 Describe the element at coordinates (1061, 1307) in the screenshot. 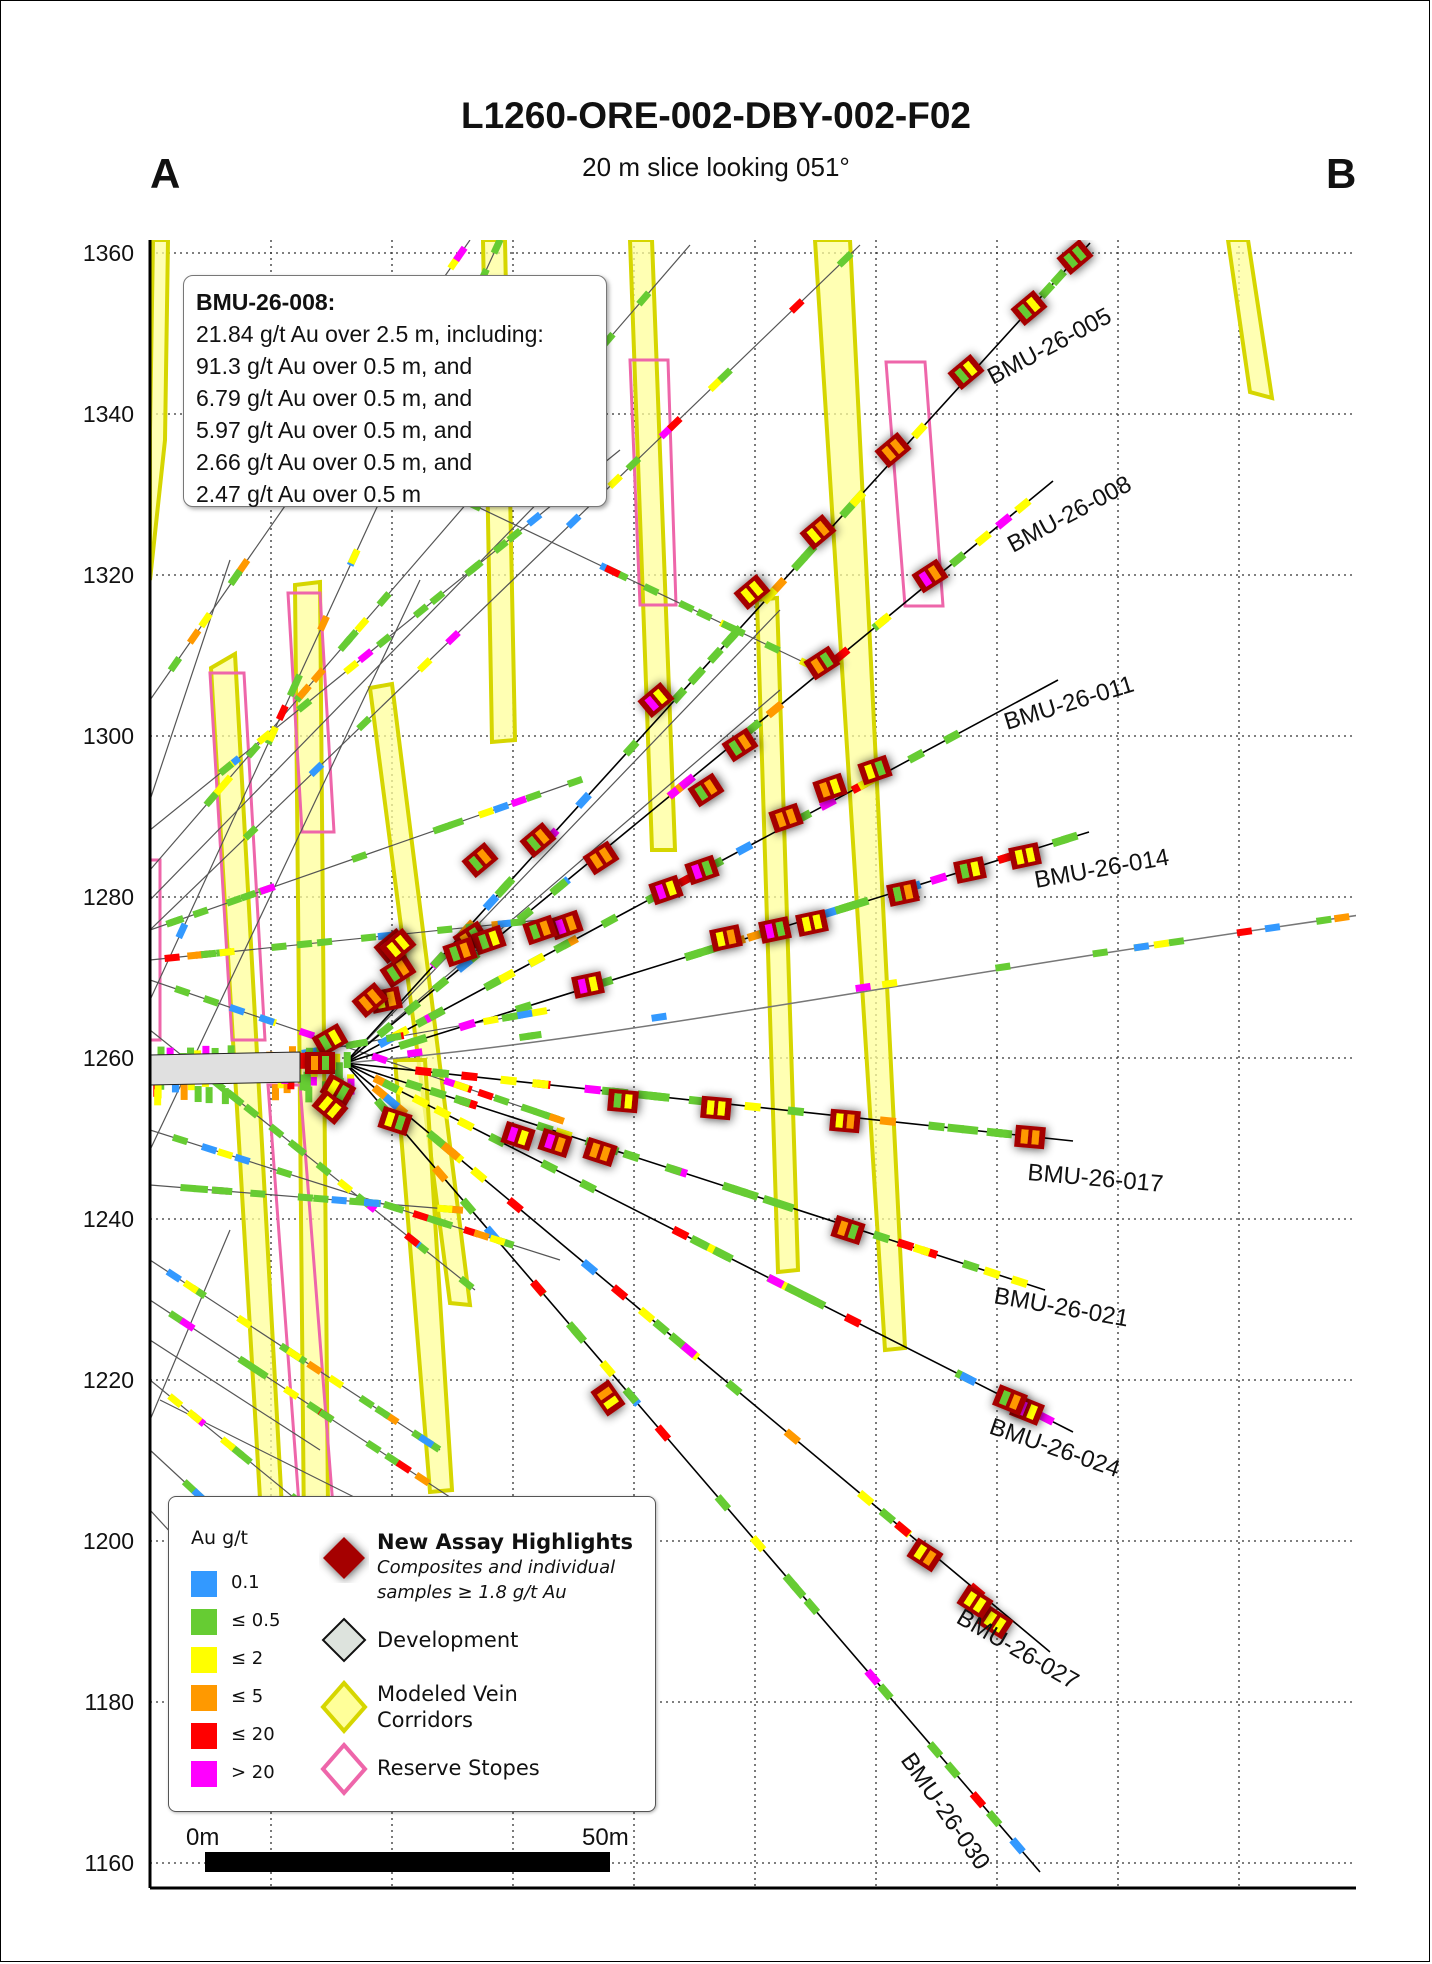

I see `hole-label: BMU-26-021` at that location.